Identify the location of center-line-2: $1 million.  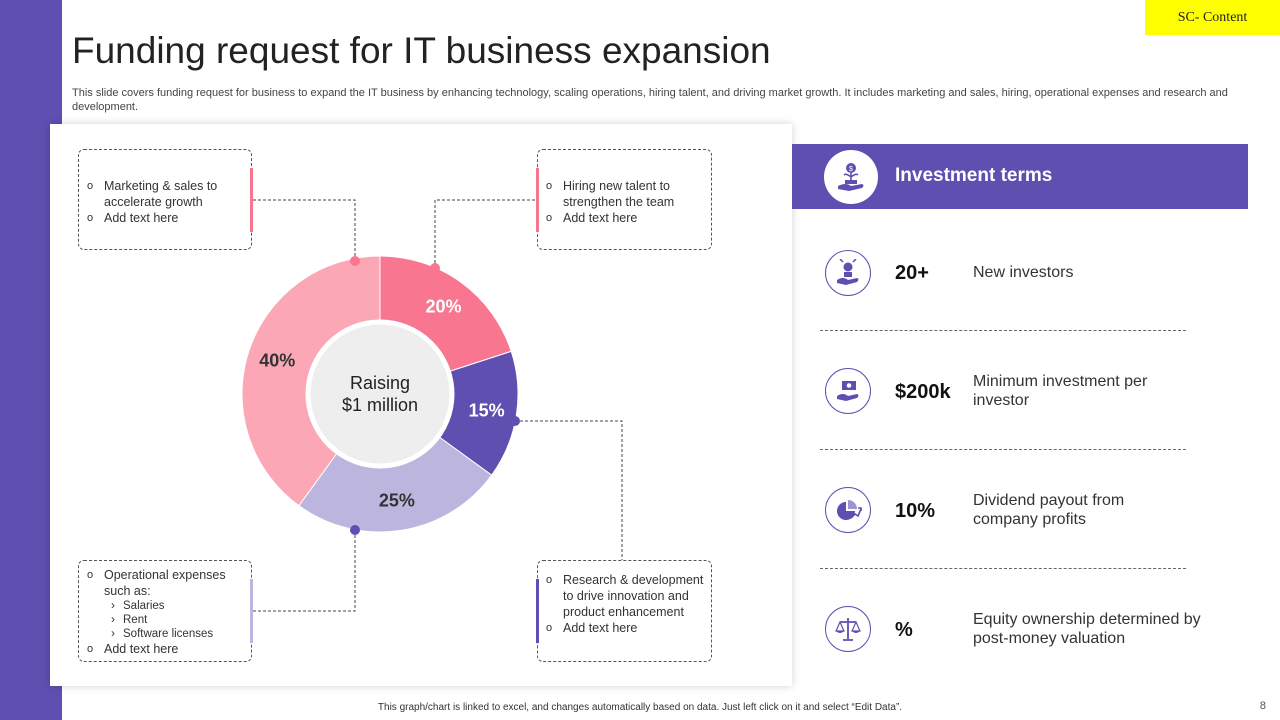
(380, 405).